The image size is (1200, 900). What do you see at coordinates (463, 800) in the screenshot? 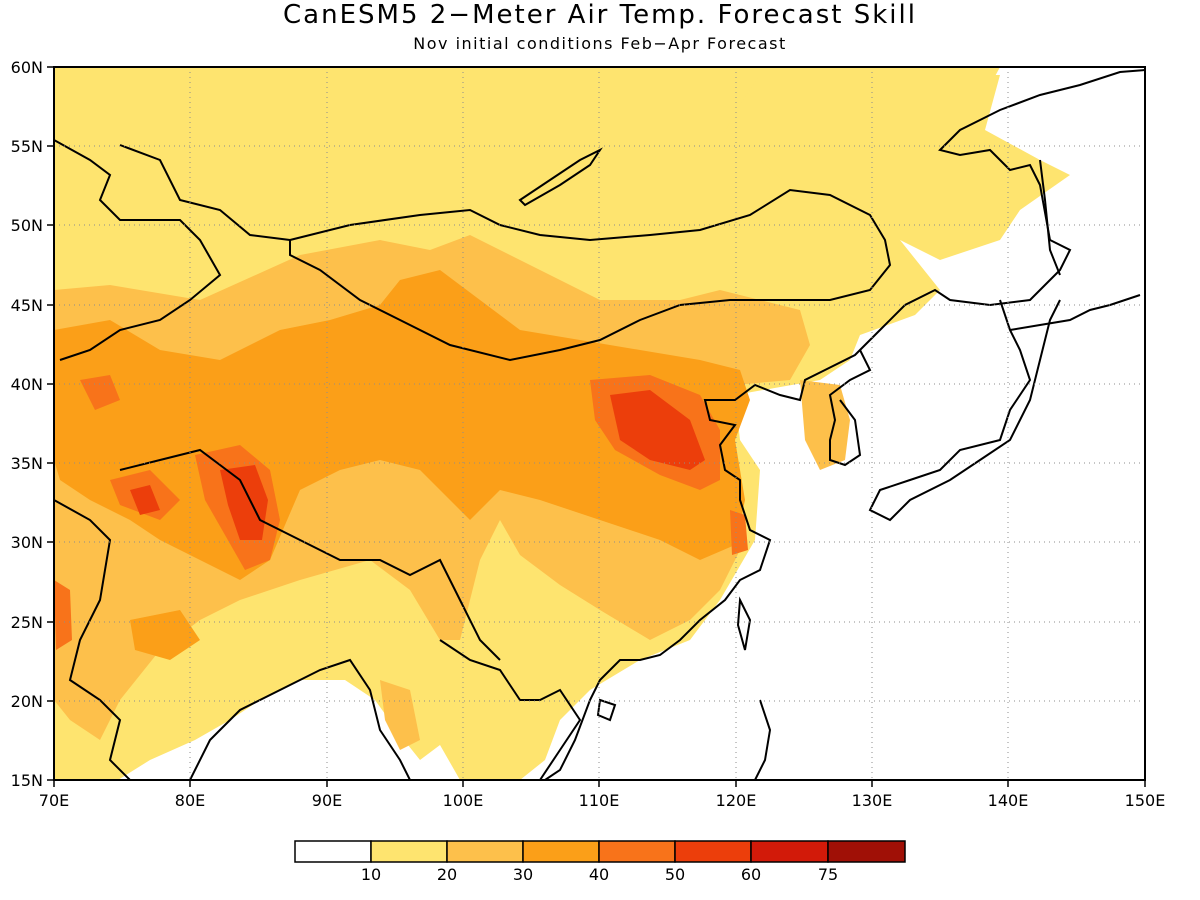
I see `lon-tick-label: 100E` at bounding box center [463, 800].